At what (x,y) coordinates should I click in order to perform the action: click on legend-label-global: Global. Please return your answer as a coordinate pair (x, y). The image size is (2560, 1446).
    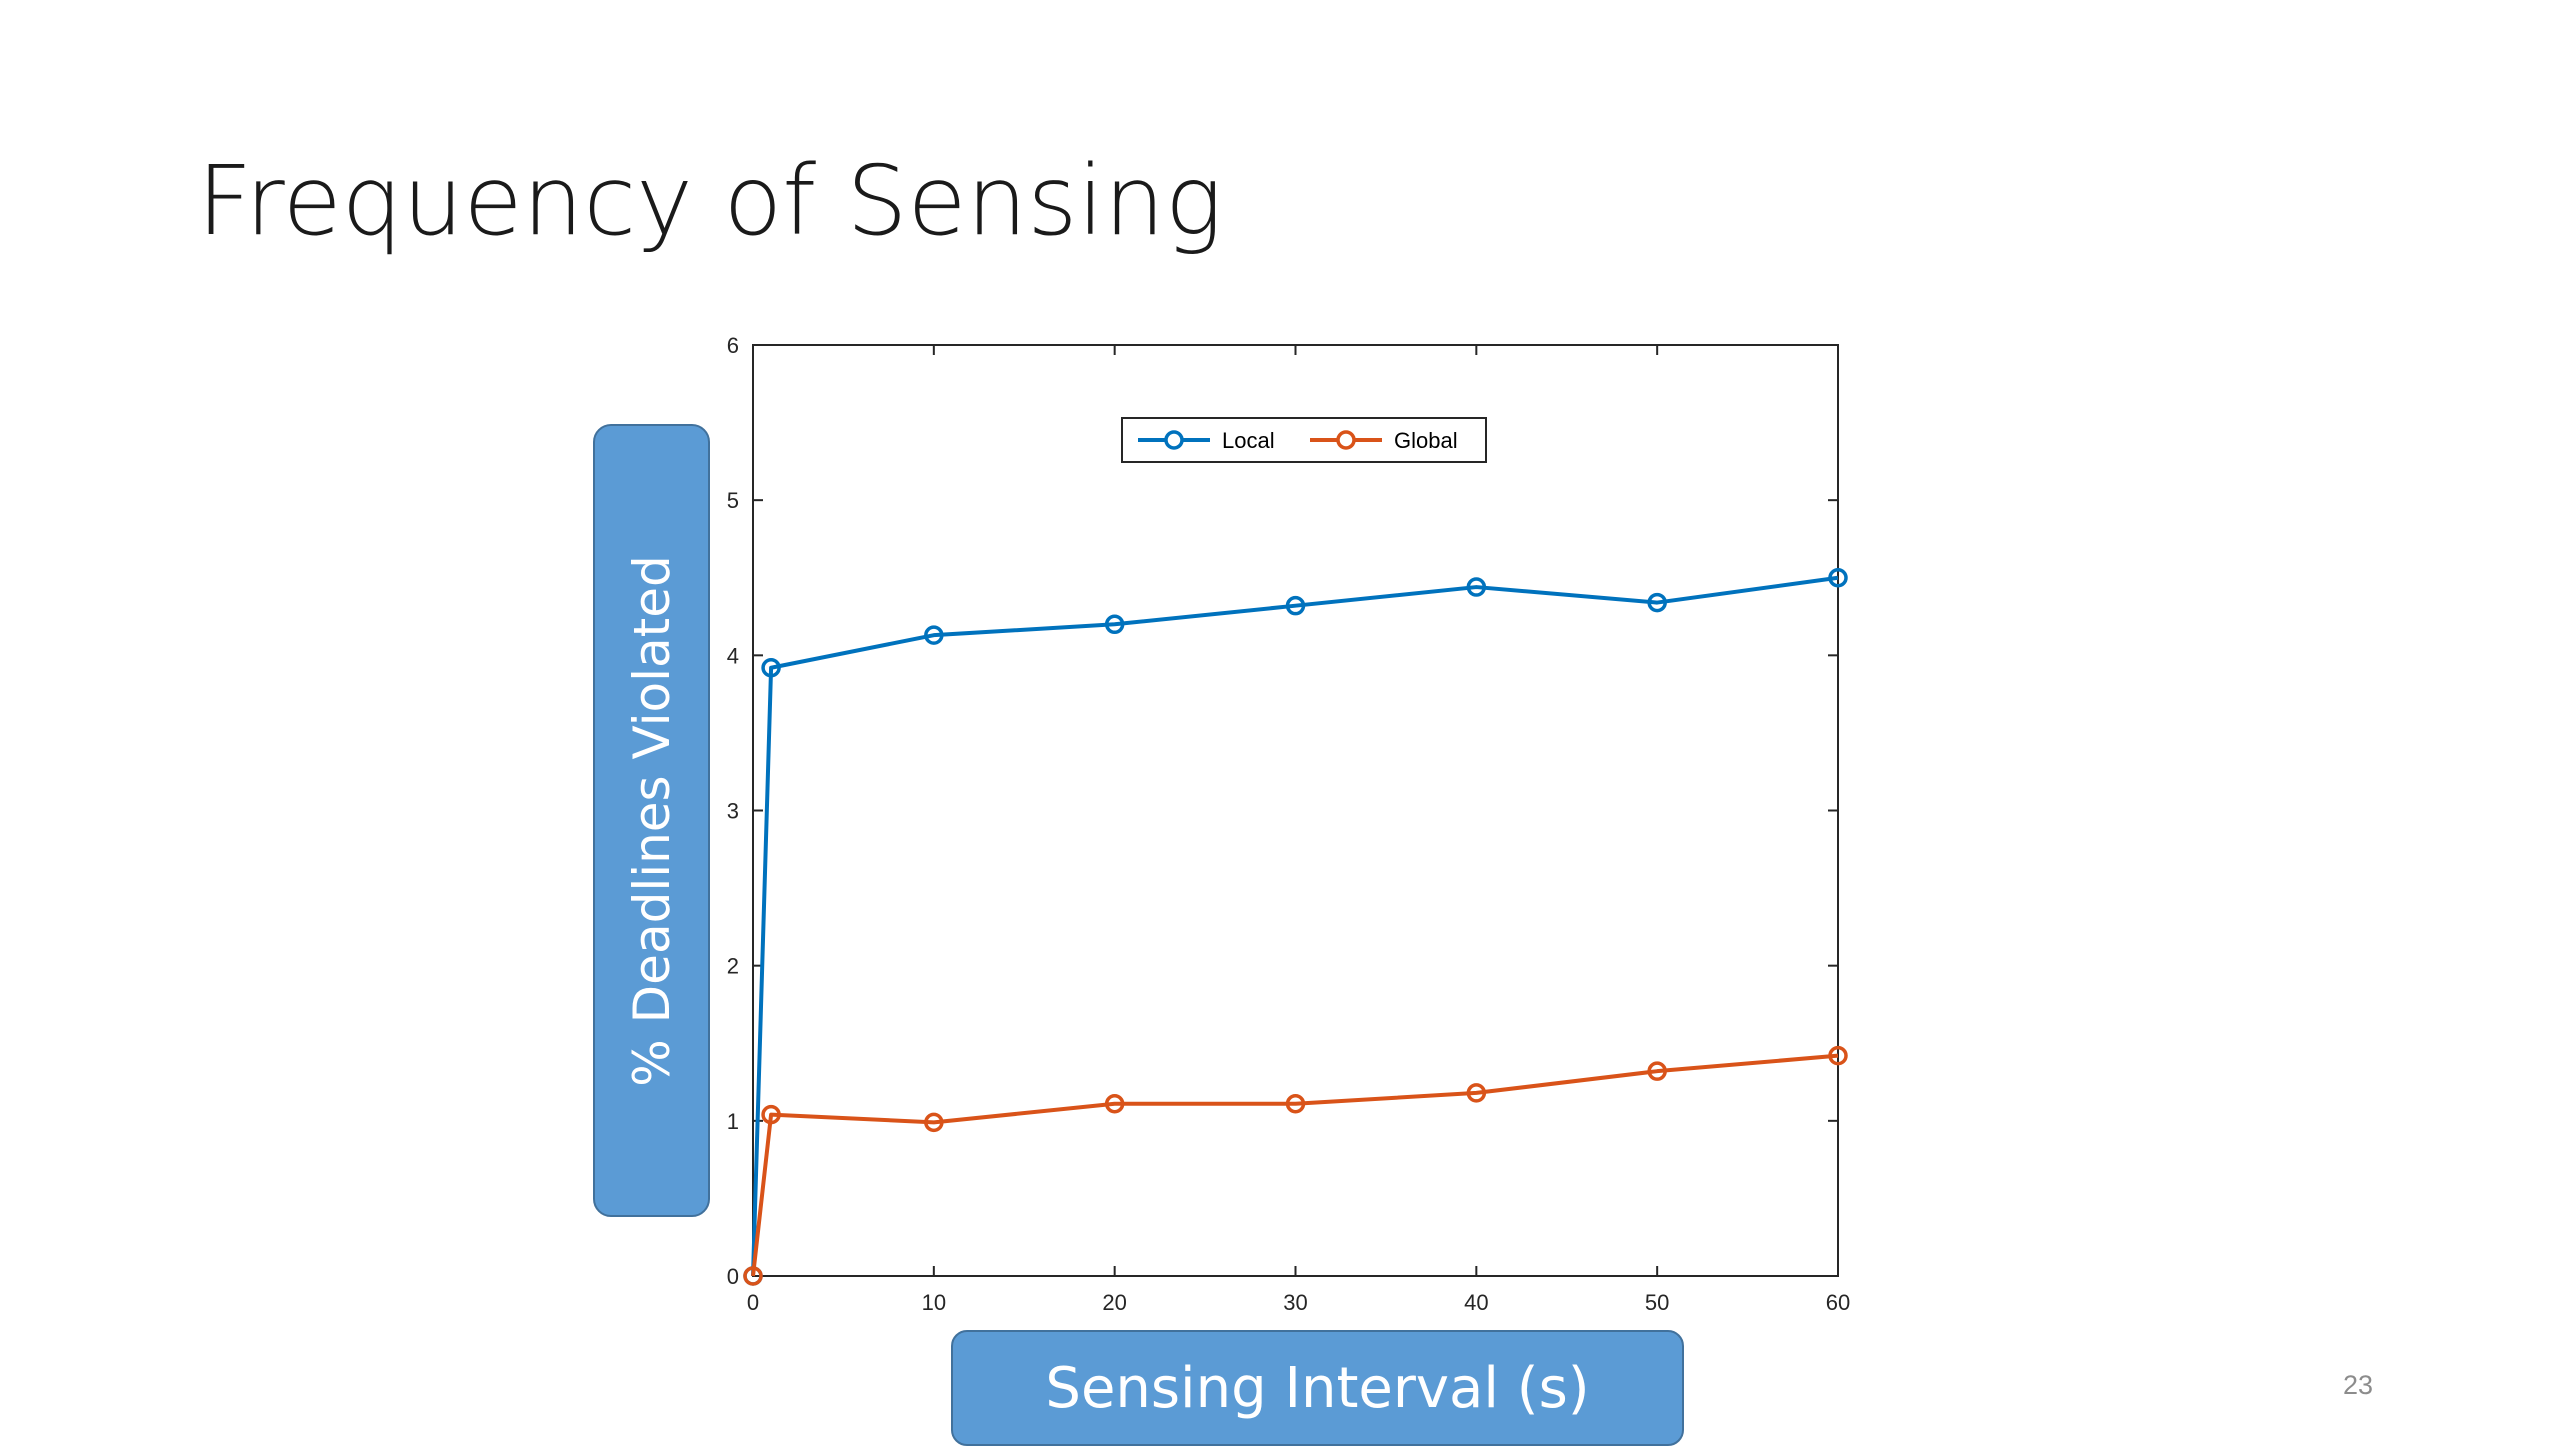
    Looking at the image, I should click on (1426, 440).